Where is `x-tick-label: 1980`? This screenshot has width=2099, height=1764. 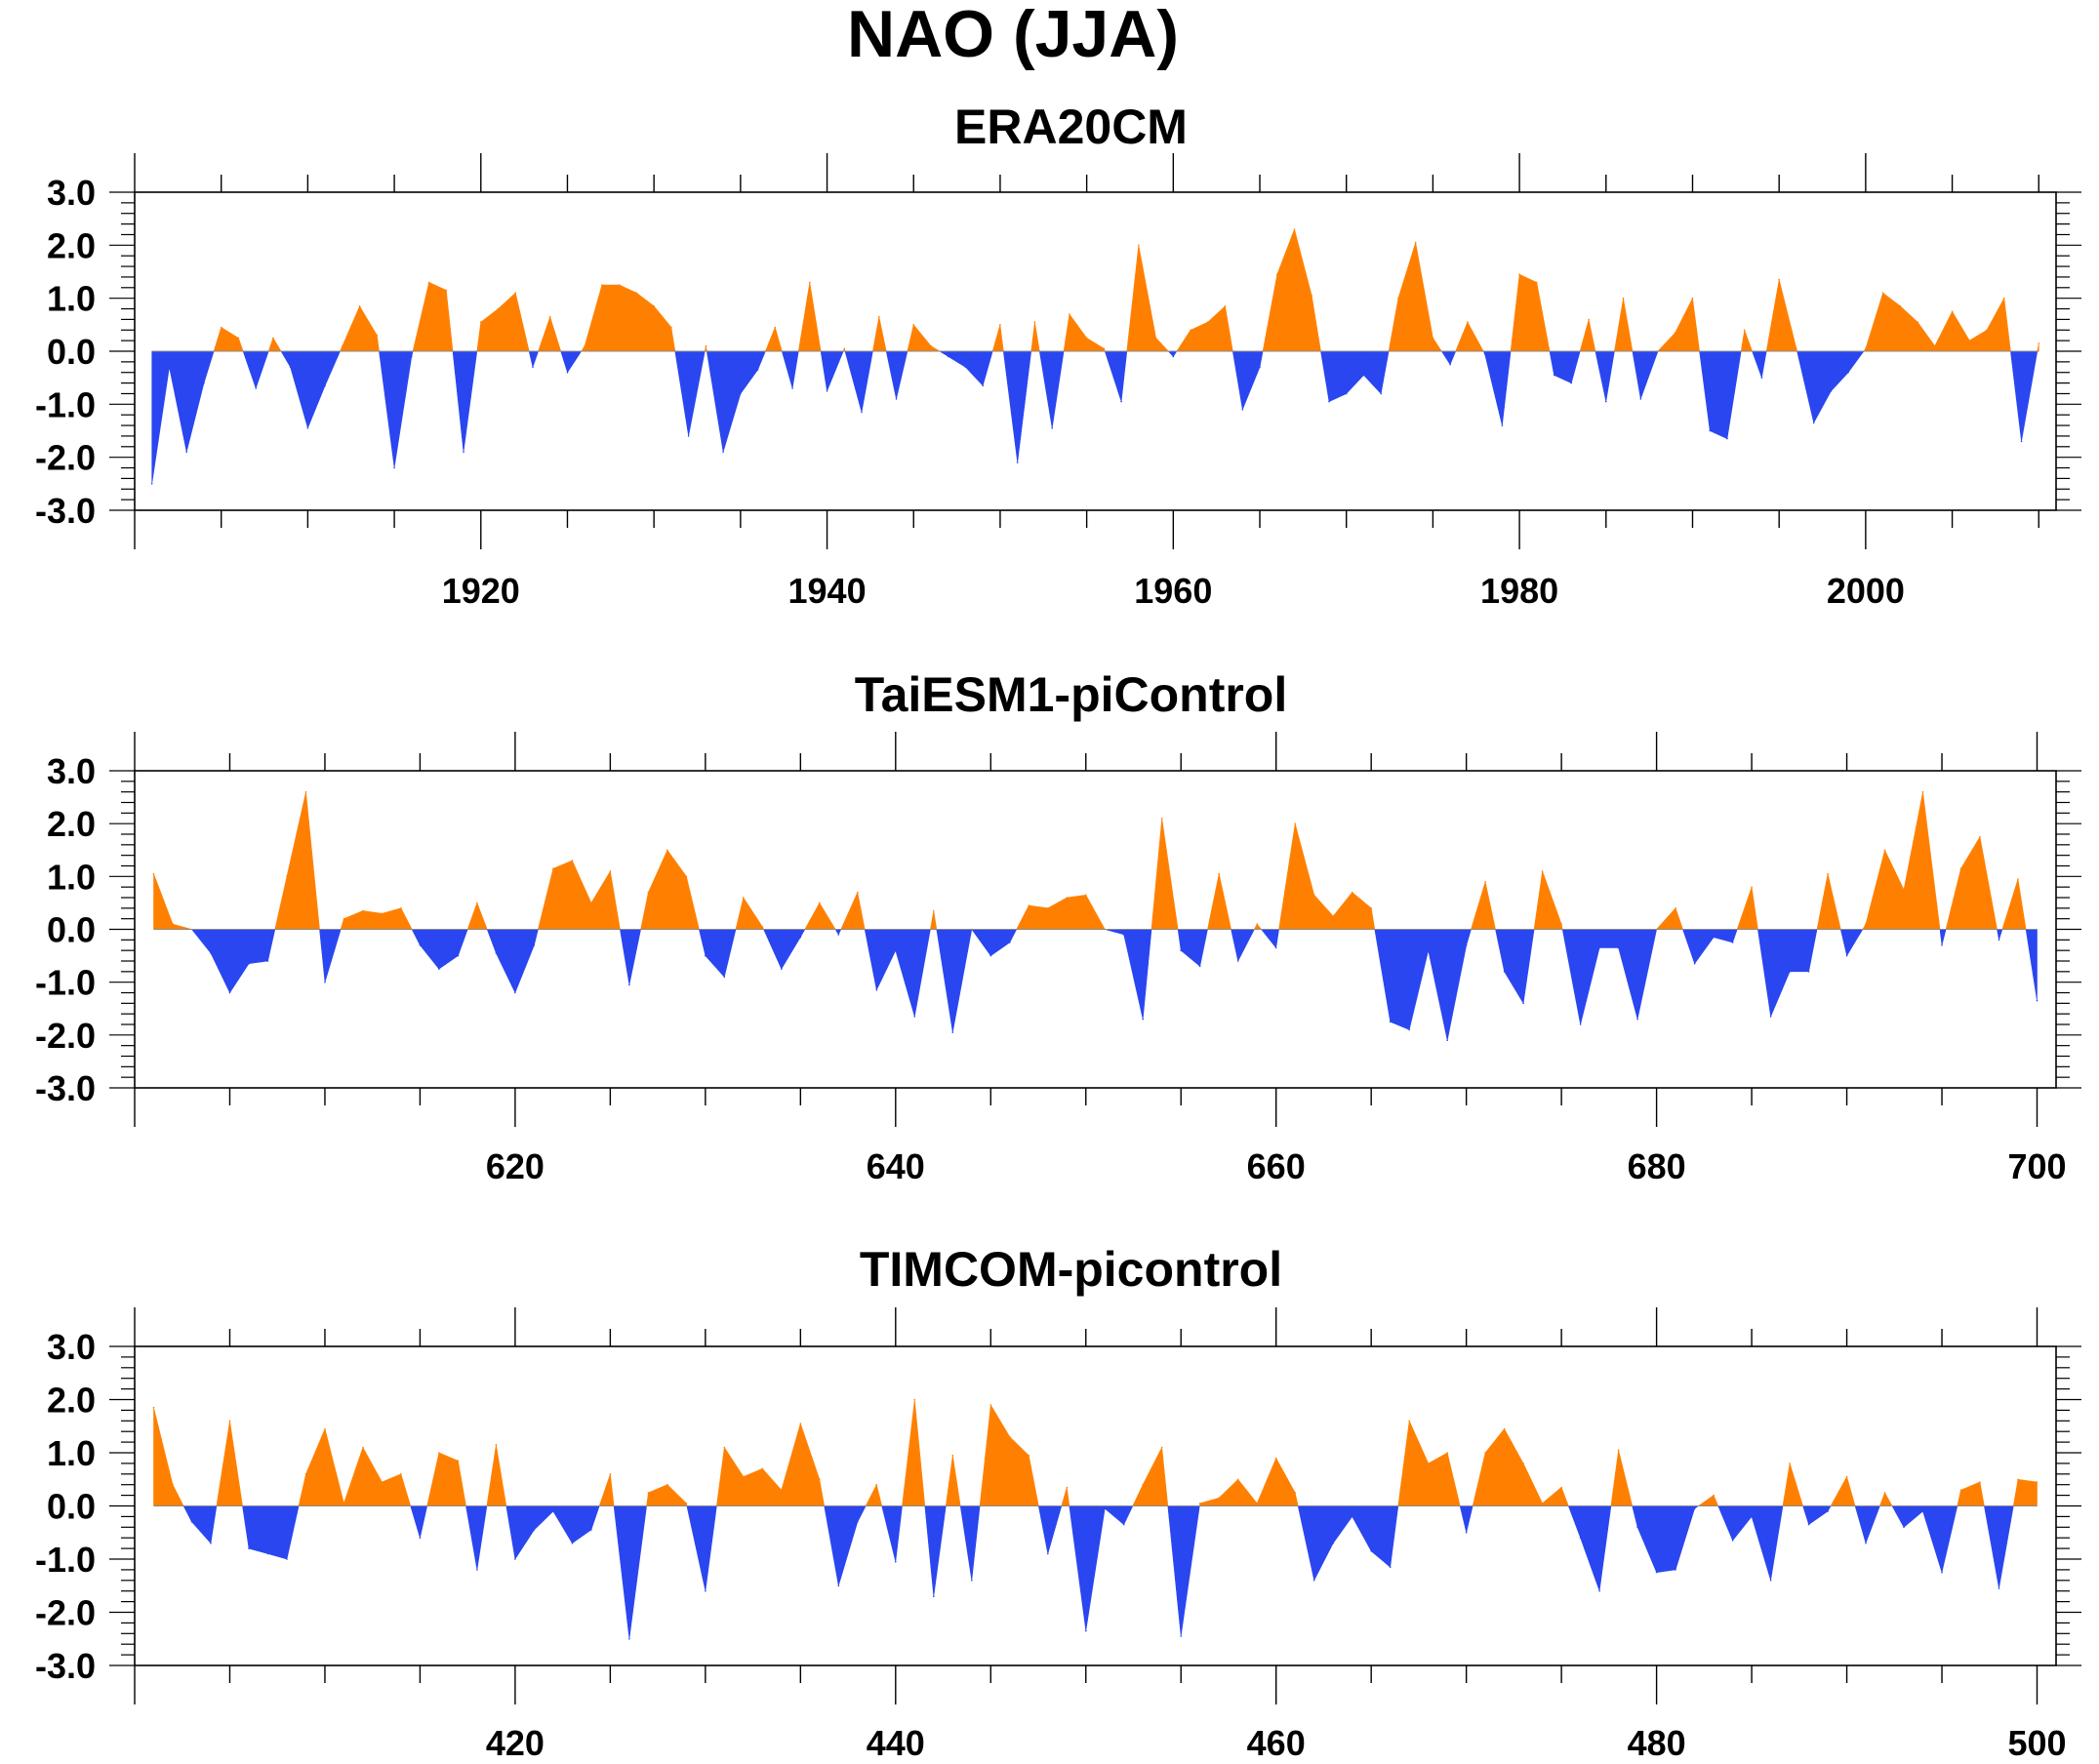 x-tick-label: 1980 is located at coordinates (1519, 591).